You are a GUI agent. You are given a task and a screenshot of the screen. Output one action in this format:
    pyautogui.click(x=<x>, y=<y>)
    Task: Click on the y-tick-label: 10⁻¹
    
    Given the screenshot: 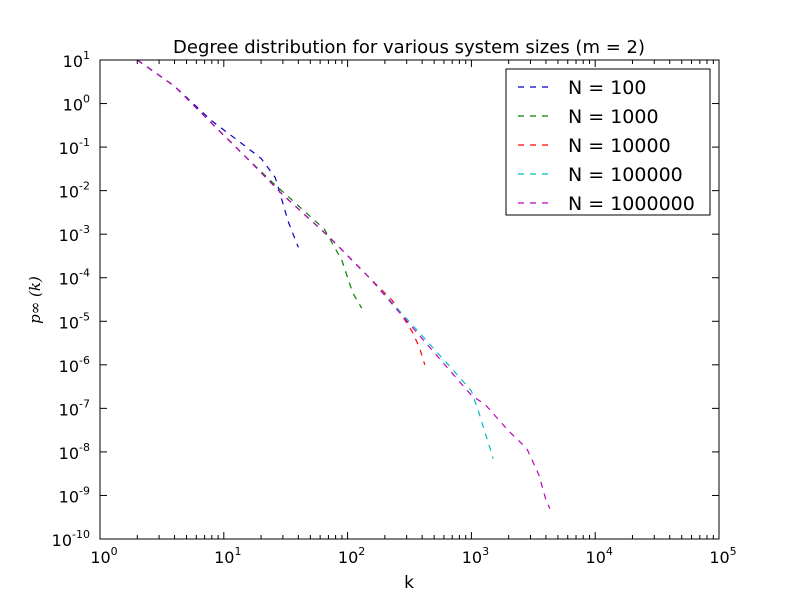 What is the action you would take?
    pyautogui.click(x=74, y=147)
    